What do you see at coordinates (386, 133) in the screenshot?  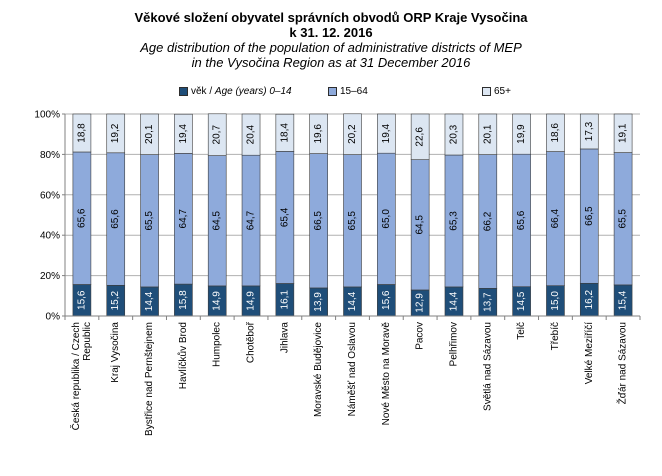 I see `data-label-2-9: 19,4` at bounding box center [386, 133].